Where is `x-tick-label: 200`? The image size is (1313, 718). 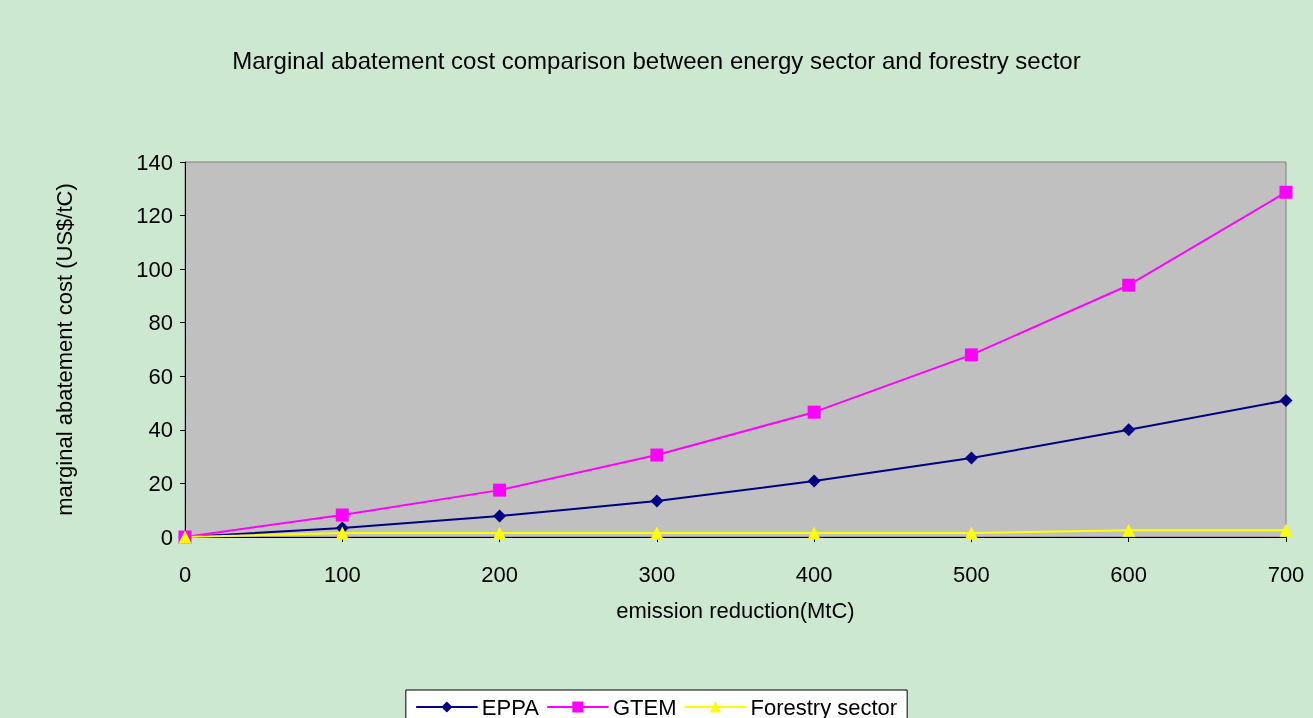
x-tick-label: 200 is located at coordinates (499, 574).